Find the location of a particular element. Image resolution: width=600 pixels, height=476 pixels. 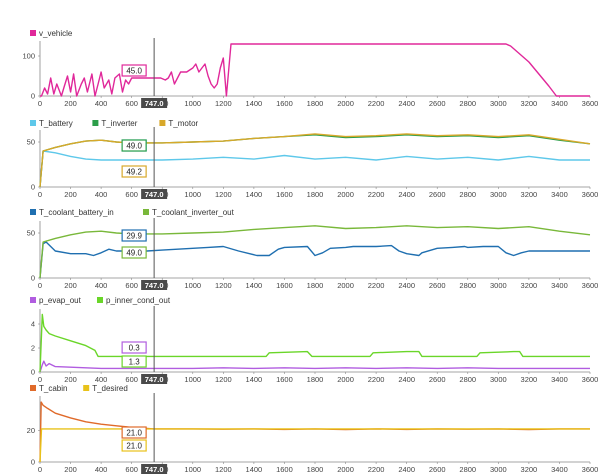

legend-label-T_coolant_inverter_out: T_coolant_inverter_out is located at coordinates (193, 212).